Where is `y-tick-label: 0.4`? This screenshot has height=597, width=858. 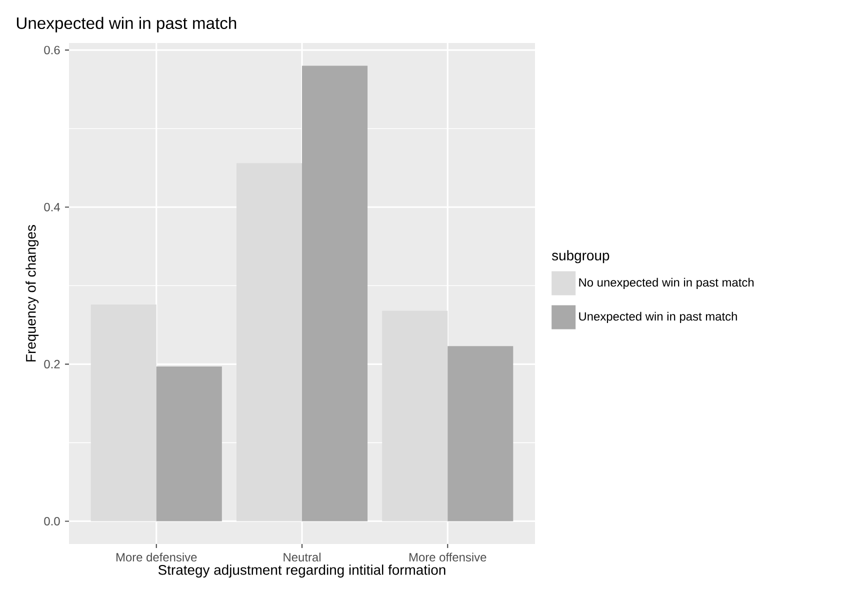
y-tick-label: 0.4 is located at coordinates (52, 207).